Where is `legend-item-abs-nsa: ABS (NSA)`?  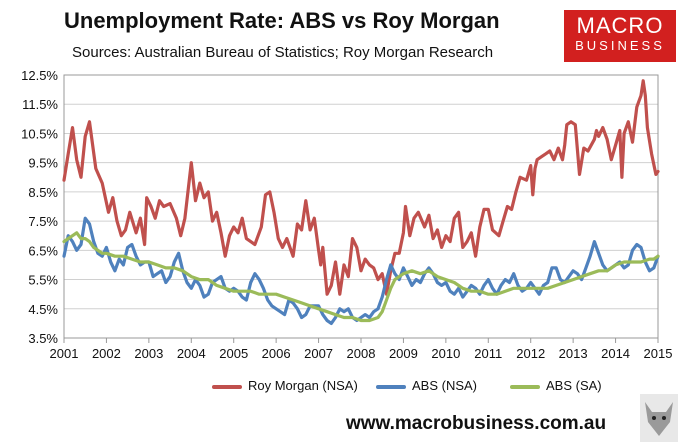
legend-item-abs-nsa: ABS (NSA) is located at coordinates (426, 385).